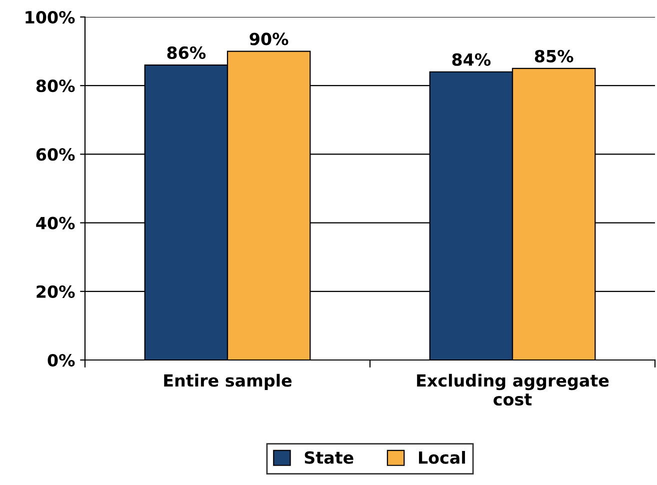  Describe the element at coordinates (50, 17) in the screenshot. I see `y-tick-label: 100%` at that location.